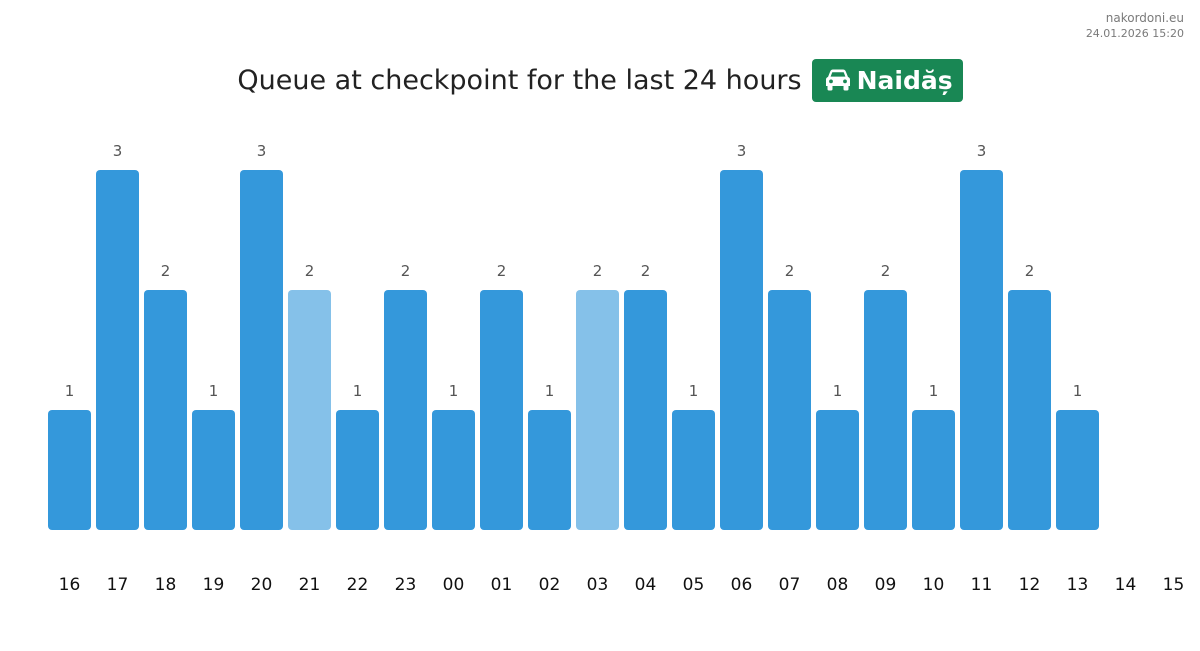  Describe the element at coordinates (646, 271) in the screenshot. I see `value-label-04: 2` at that location.